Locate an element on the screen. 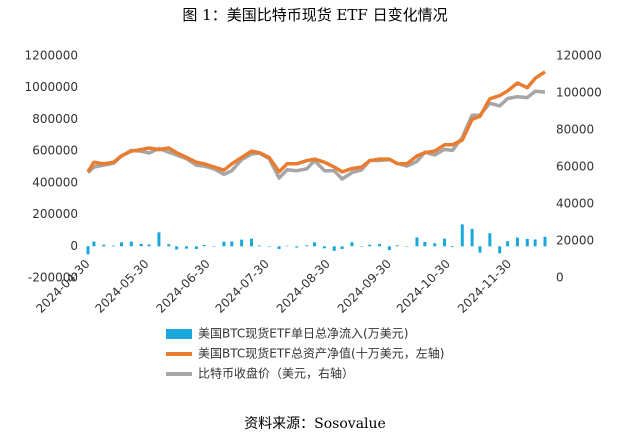 This screenshot has width=630, height=445. y-tick-label: 800000 is located at coordinates (55, 119).